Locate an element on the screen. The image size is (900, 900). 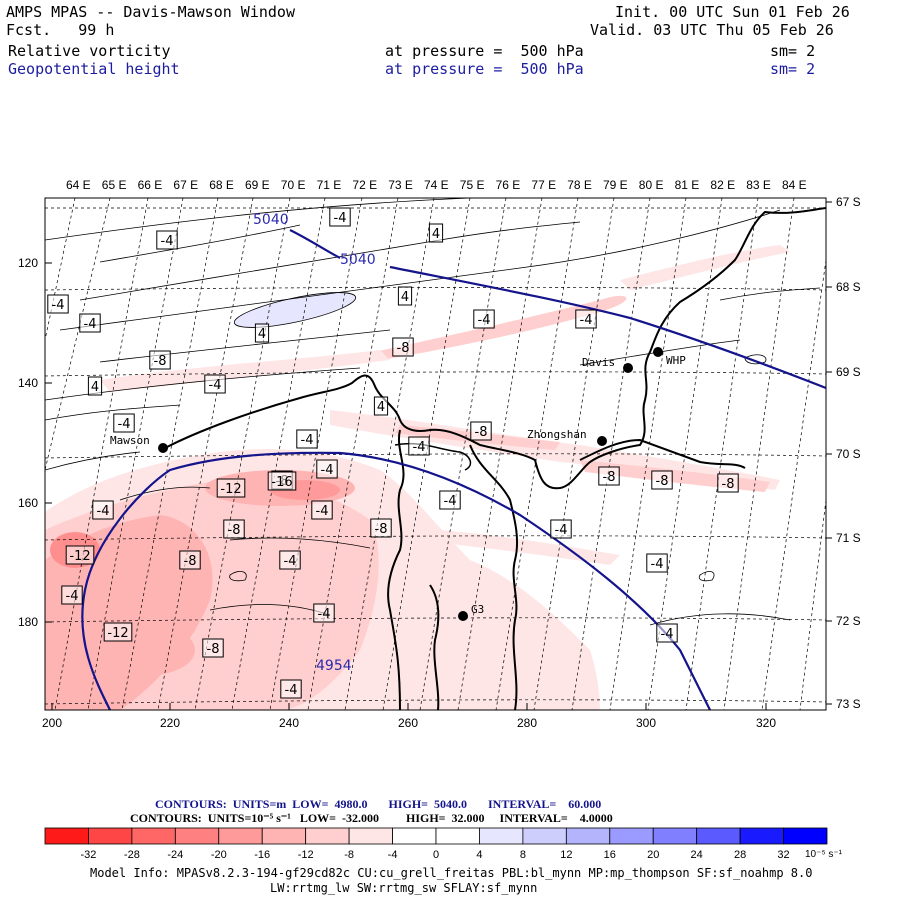
height-label: 5040 is located at coordinates (271, 220).